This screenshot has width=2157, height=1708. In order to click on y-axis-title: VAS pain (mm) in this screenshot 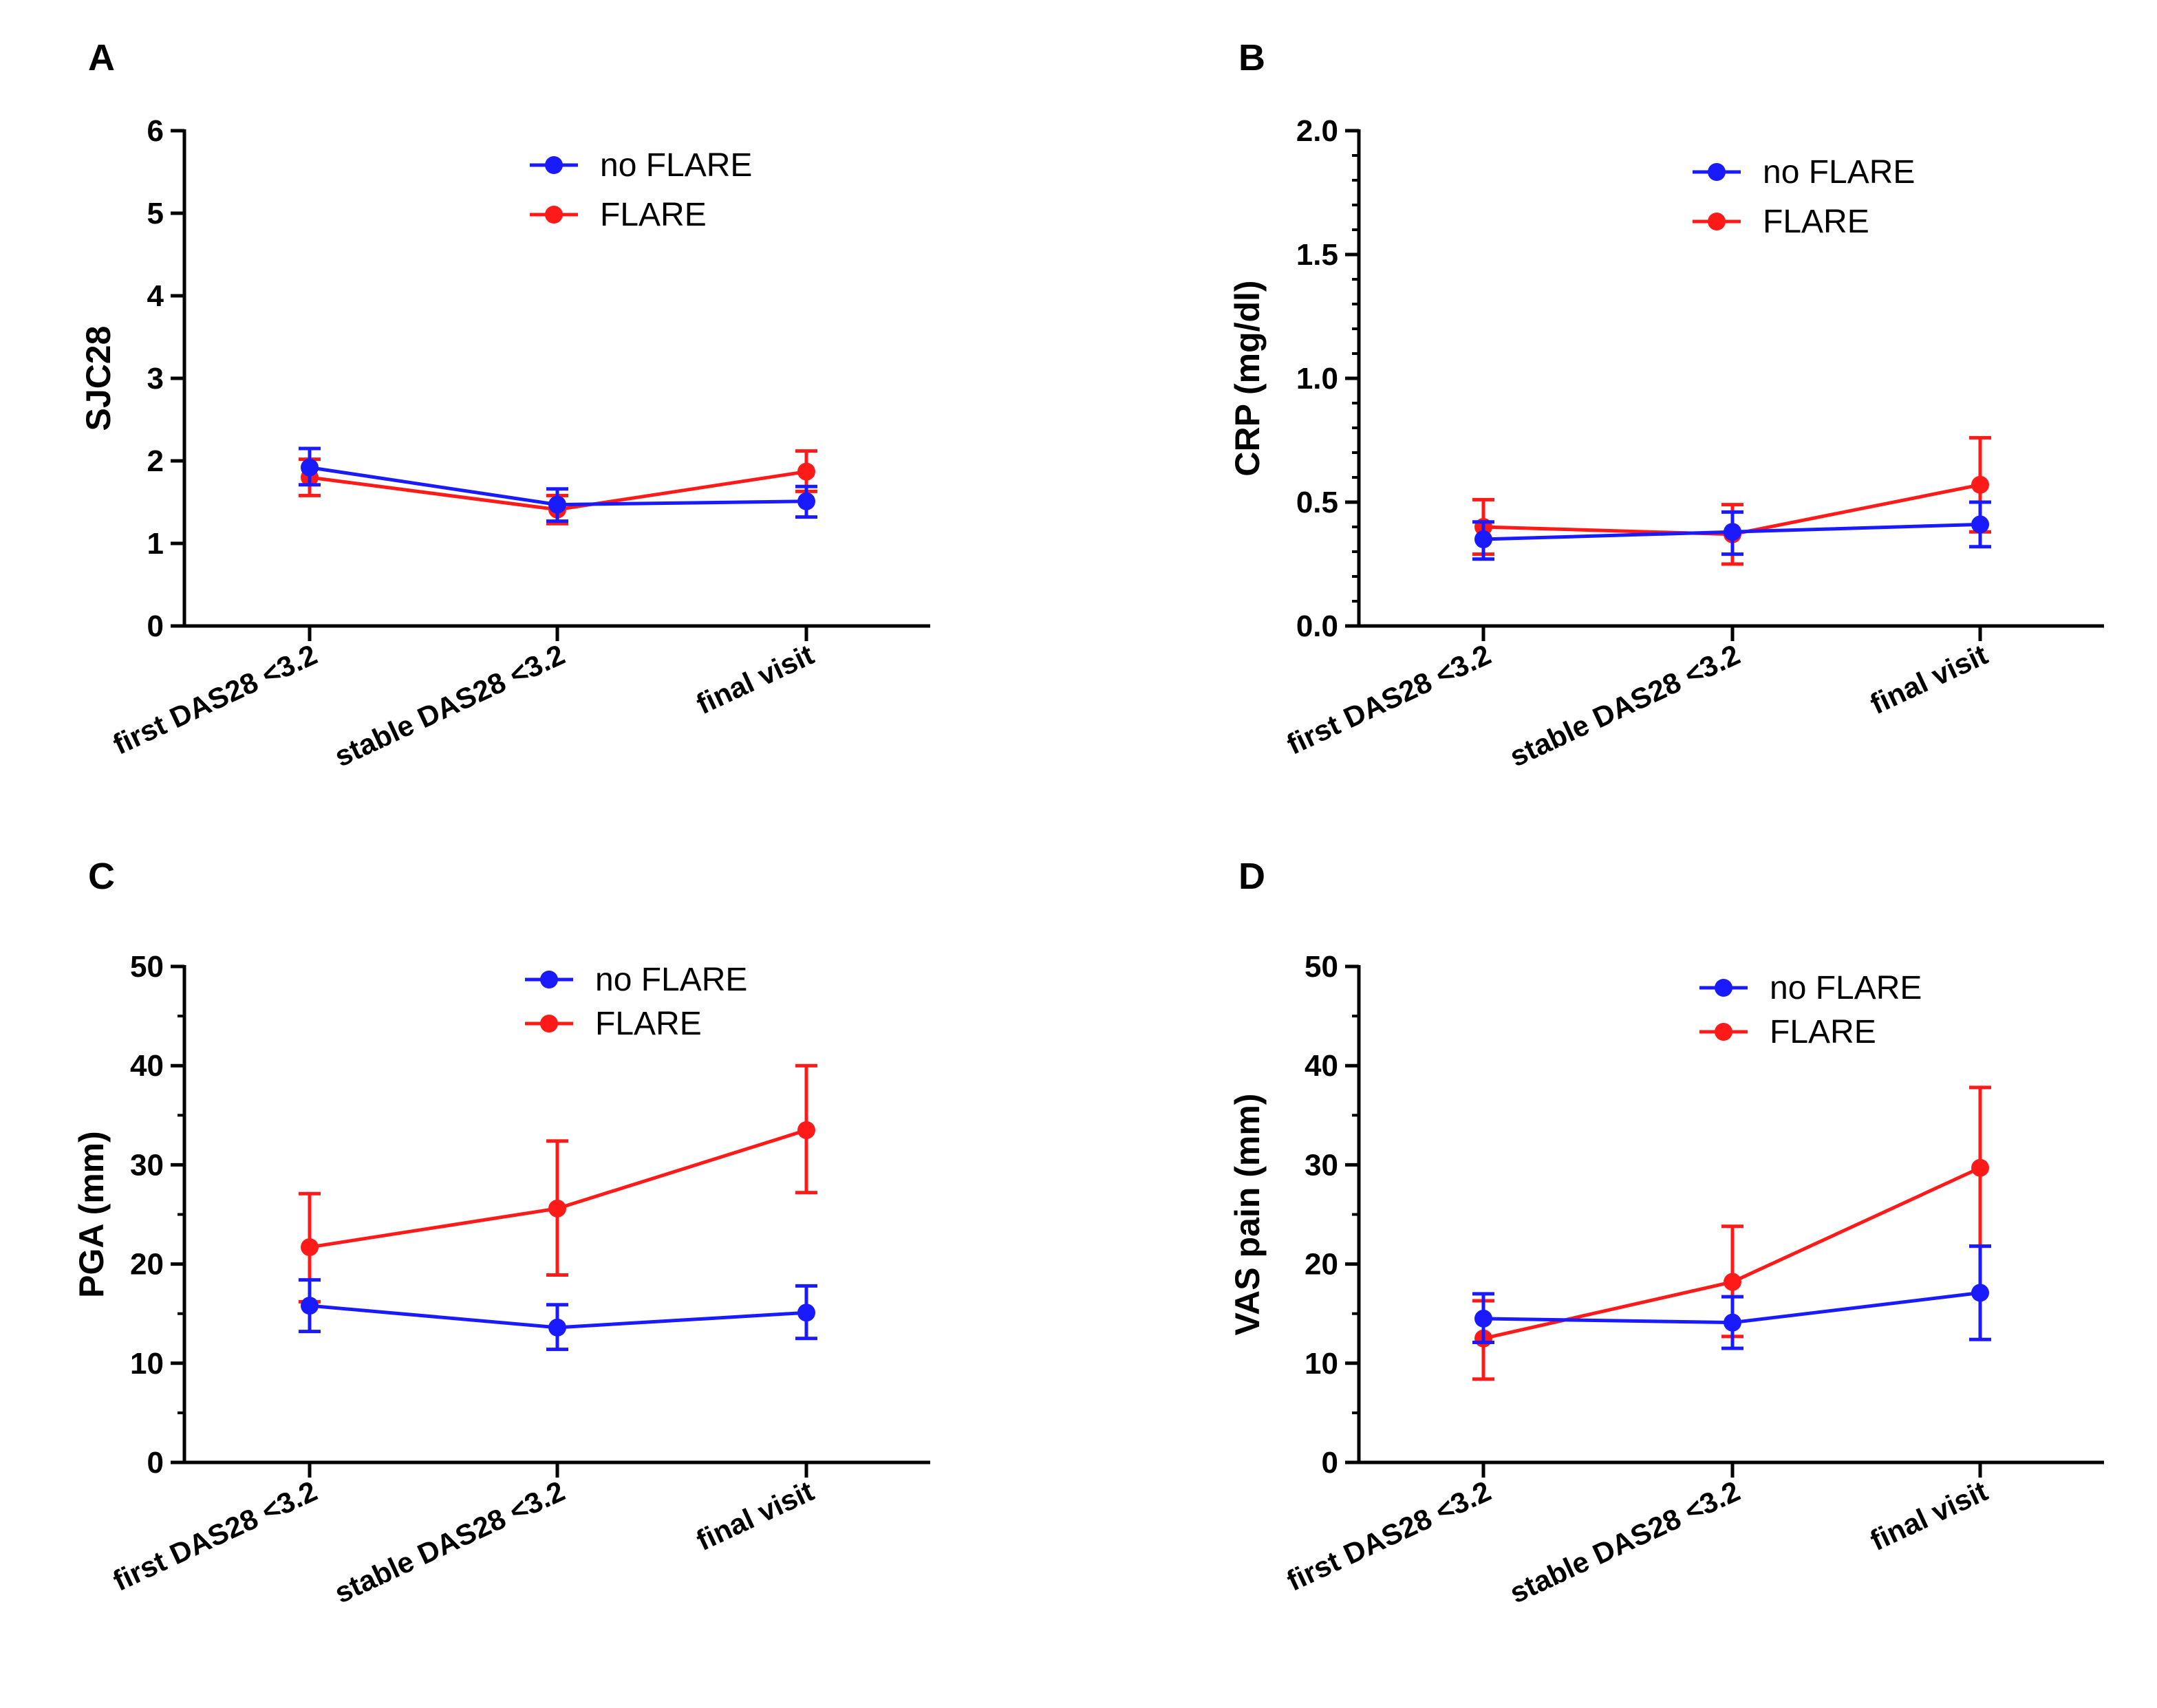, I will do `click(1247, 1215)`.